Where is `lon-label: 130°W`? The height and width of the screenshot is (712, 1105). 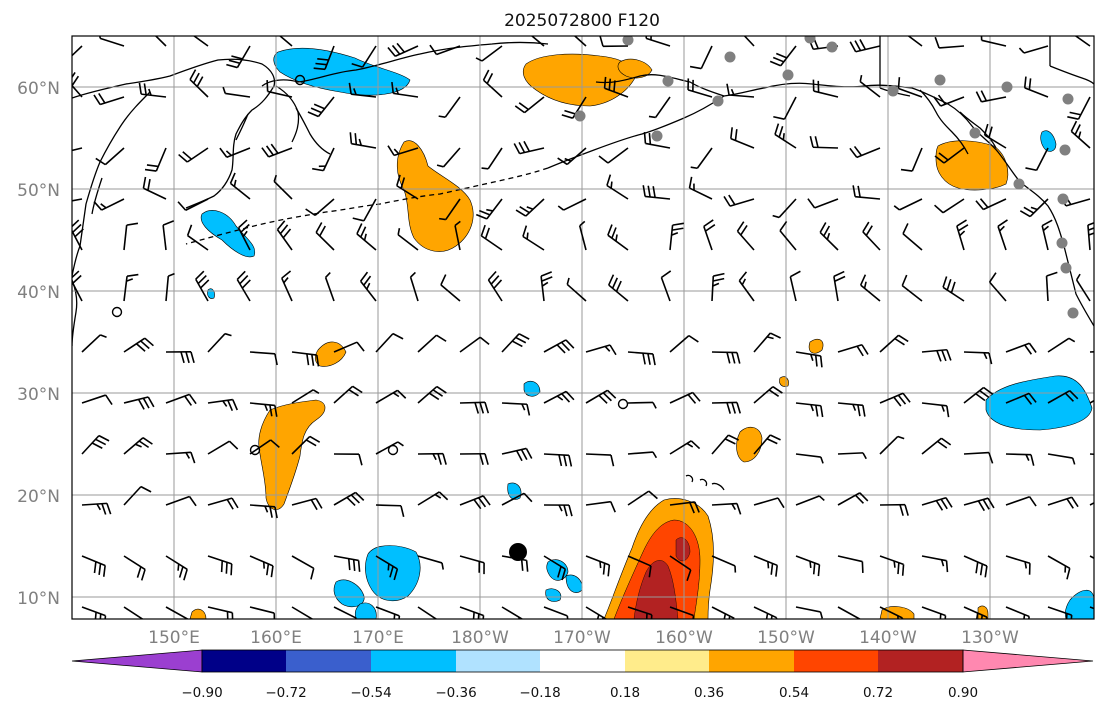
lon-label: 130°W is located at coordinates (990, 638).